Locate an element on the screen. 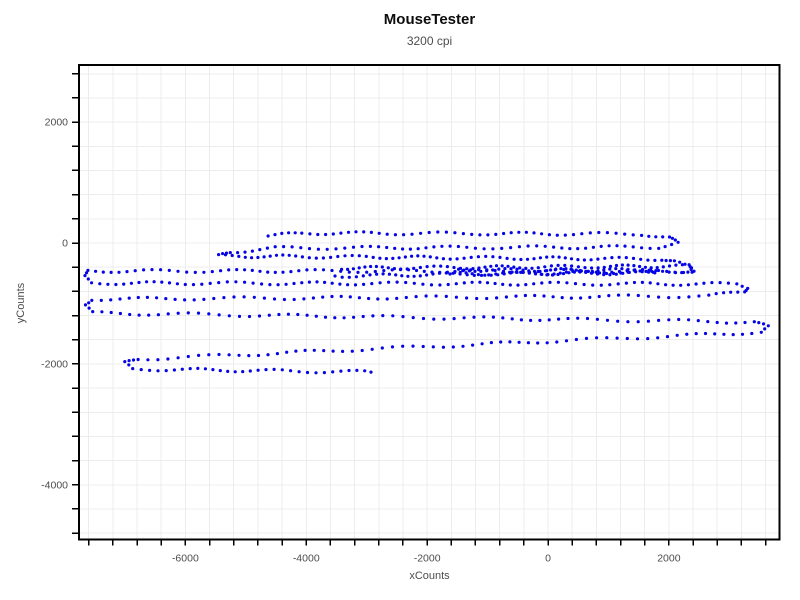  chart-subtitle: 3200 cpi is located at coordinates (429, 41).